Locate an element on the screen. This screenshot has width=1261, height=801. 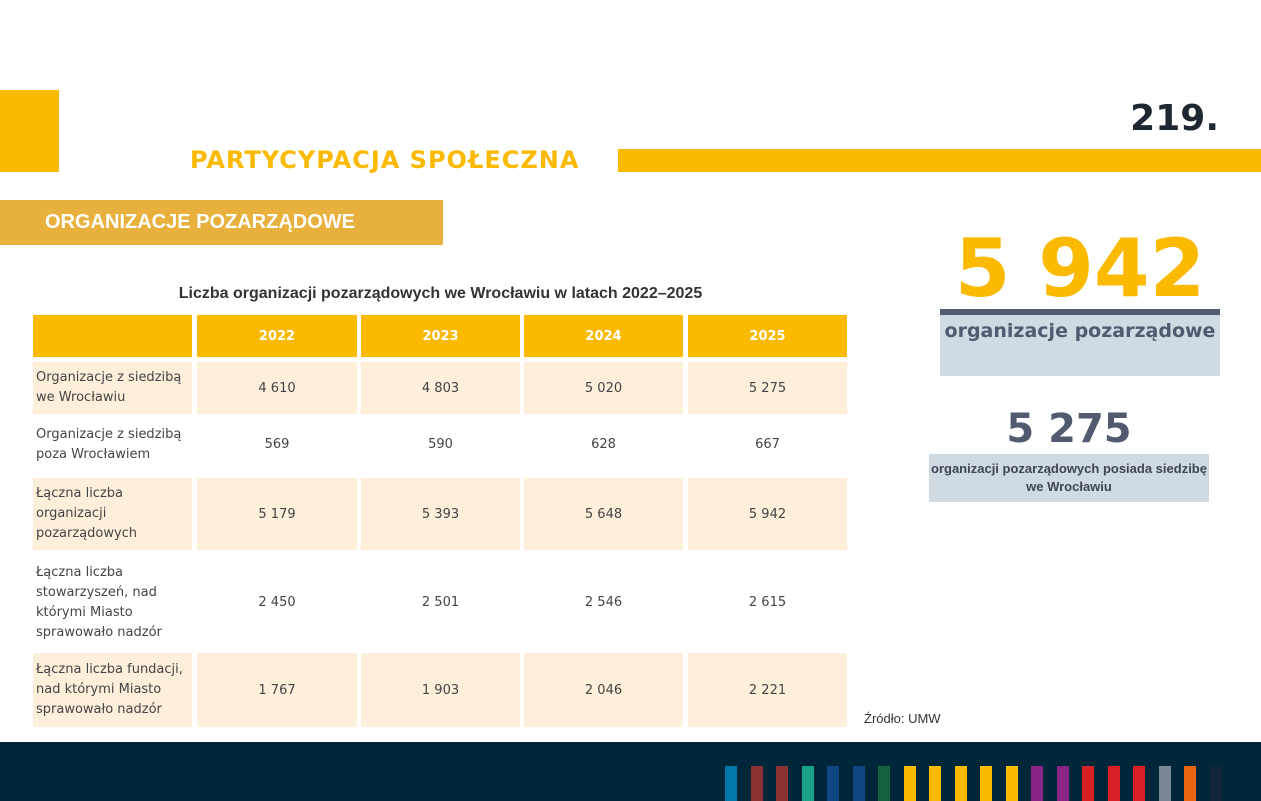
table-cell: 4 610 is located at coordinates (277, 388).